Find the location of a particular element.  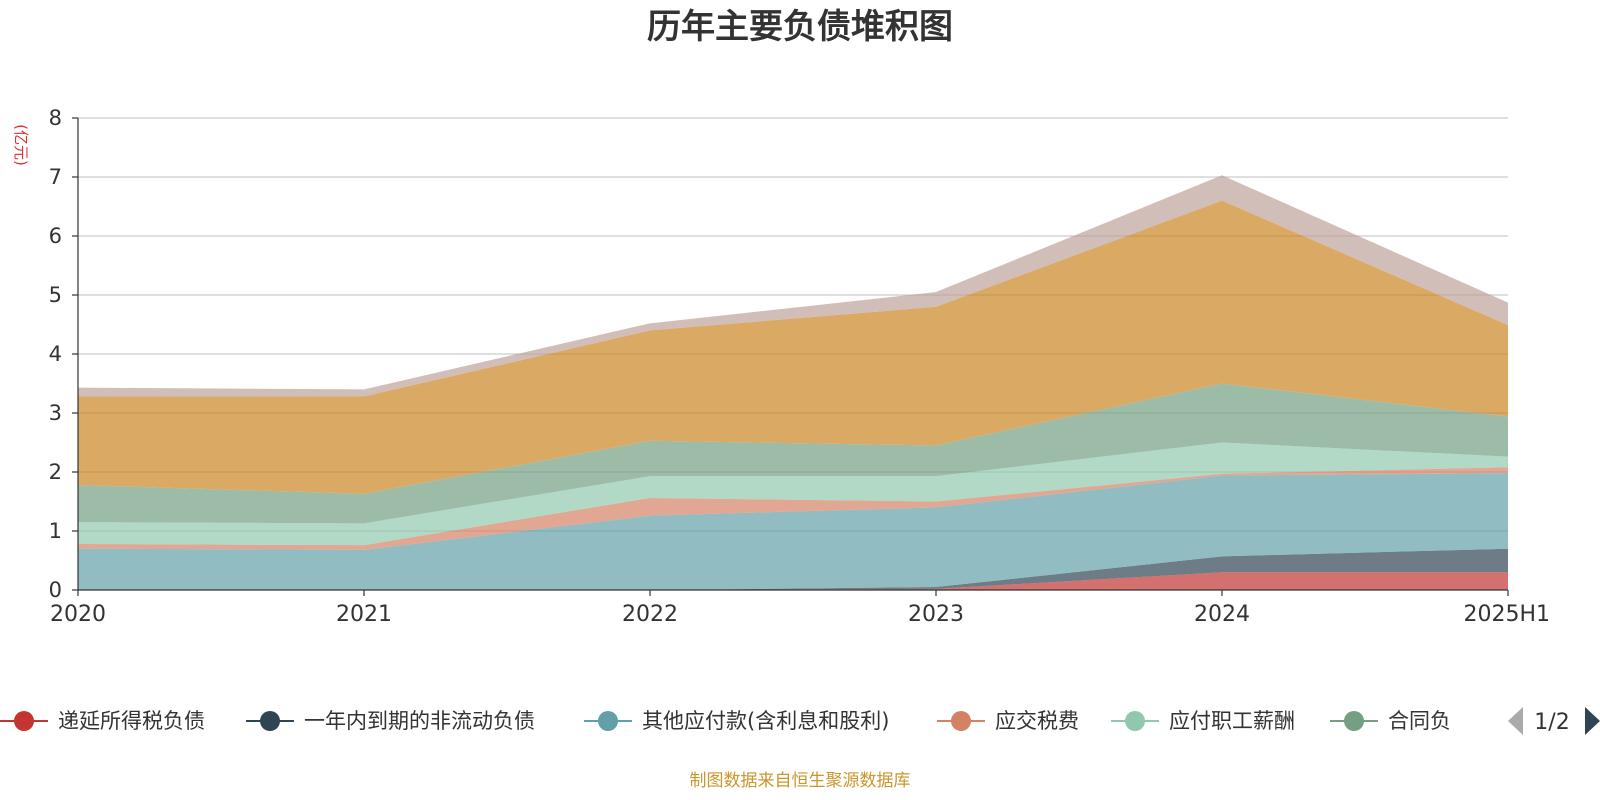

legend-label: 其他应付款(含利息和股利) is located at coordinates (765, 721).